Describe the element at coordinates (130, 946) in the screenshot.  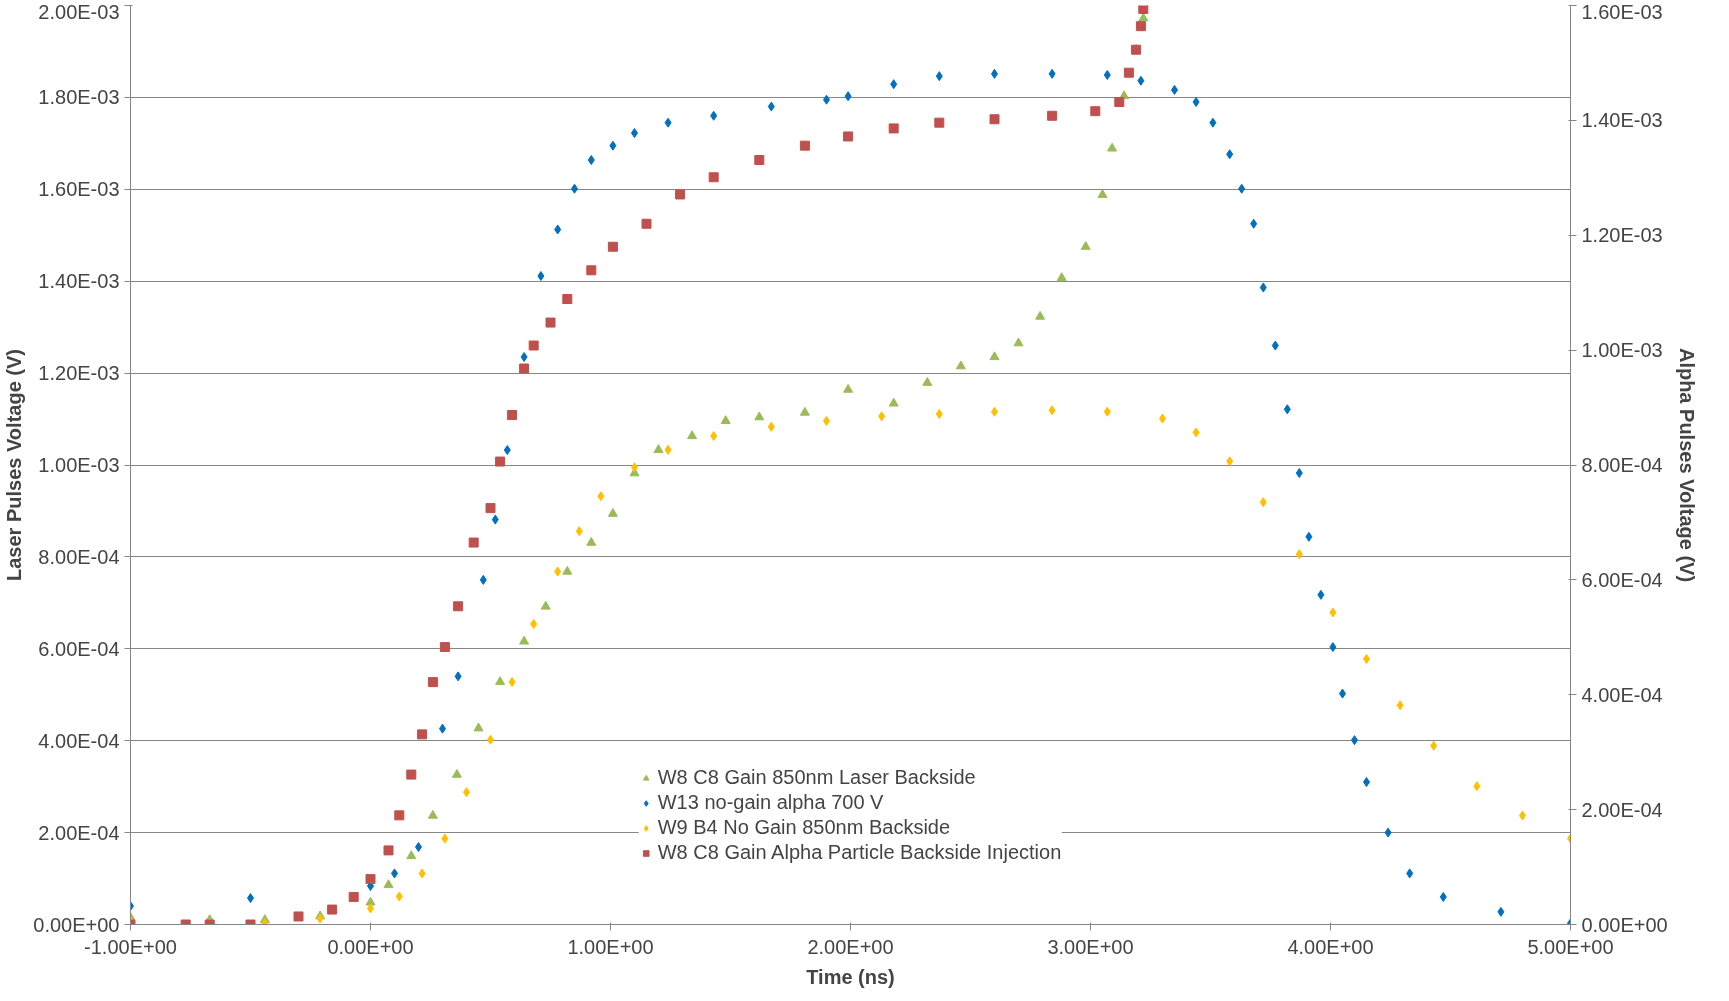
I see `x-tick-label: -1.00E+00` at that location.